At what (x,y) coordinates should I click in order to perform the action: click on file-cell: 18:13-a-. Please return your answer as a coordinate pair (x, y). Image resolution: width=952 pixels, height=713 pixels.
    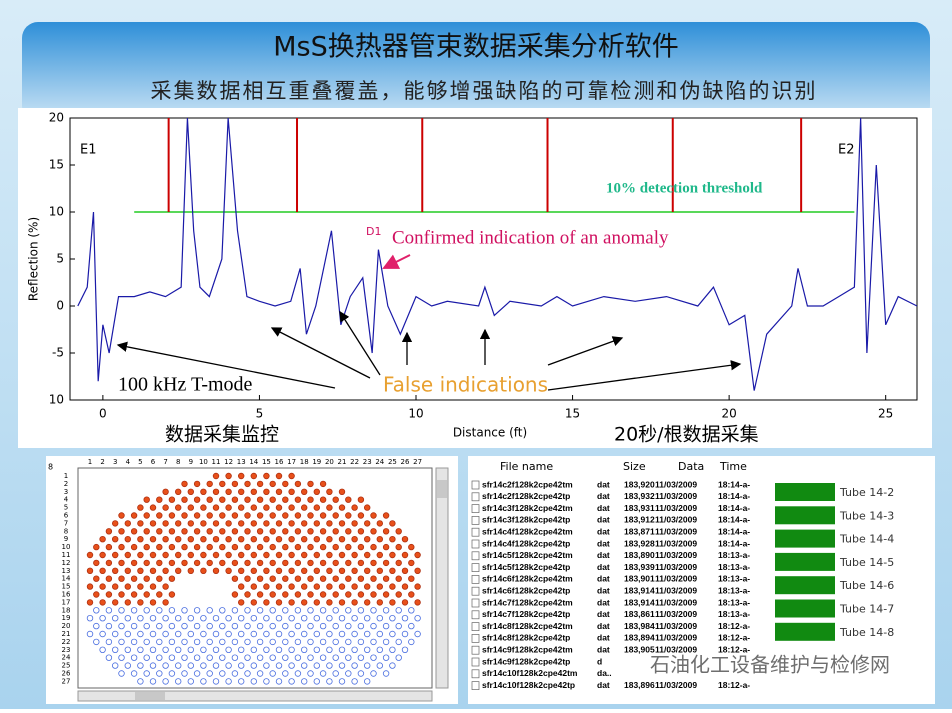
    Looking at the image, I should click on (734, 579).